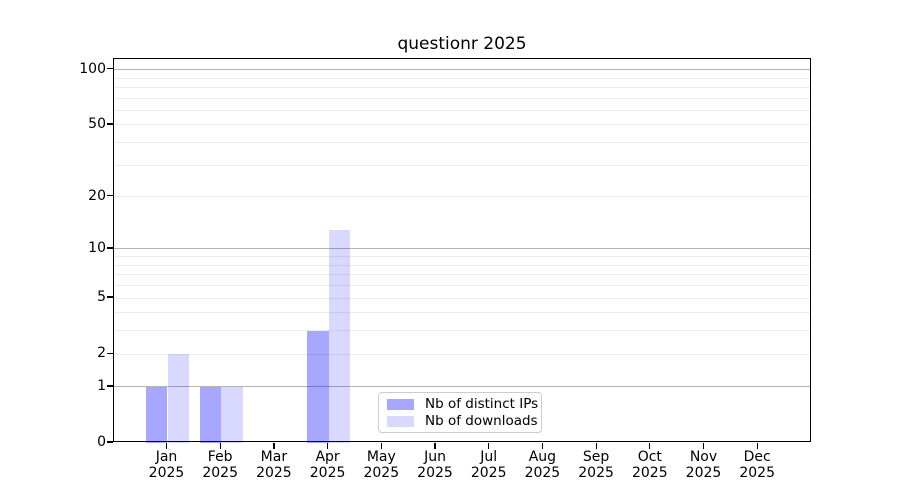  I want to click on x-tick-month: Jan, so click(166, 457).